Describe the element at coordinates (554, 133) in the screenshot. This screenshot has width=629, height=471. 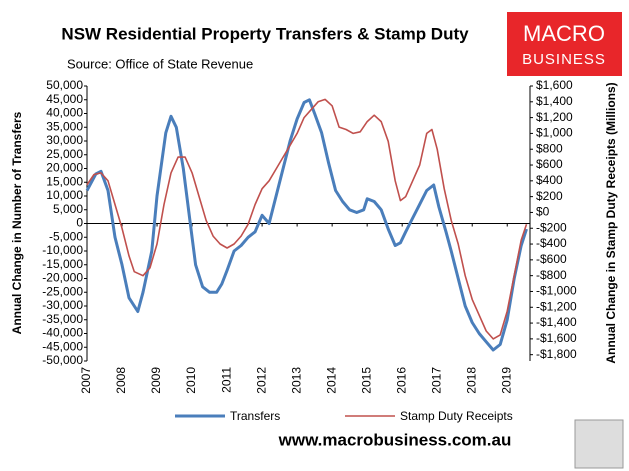
I see `y2-tick-label: $1,000` at that location.